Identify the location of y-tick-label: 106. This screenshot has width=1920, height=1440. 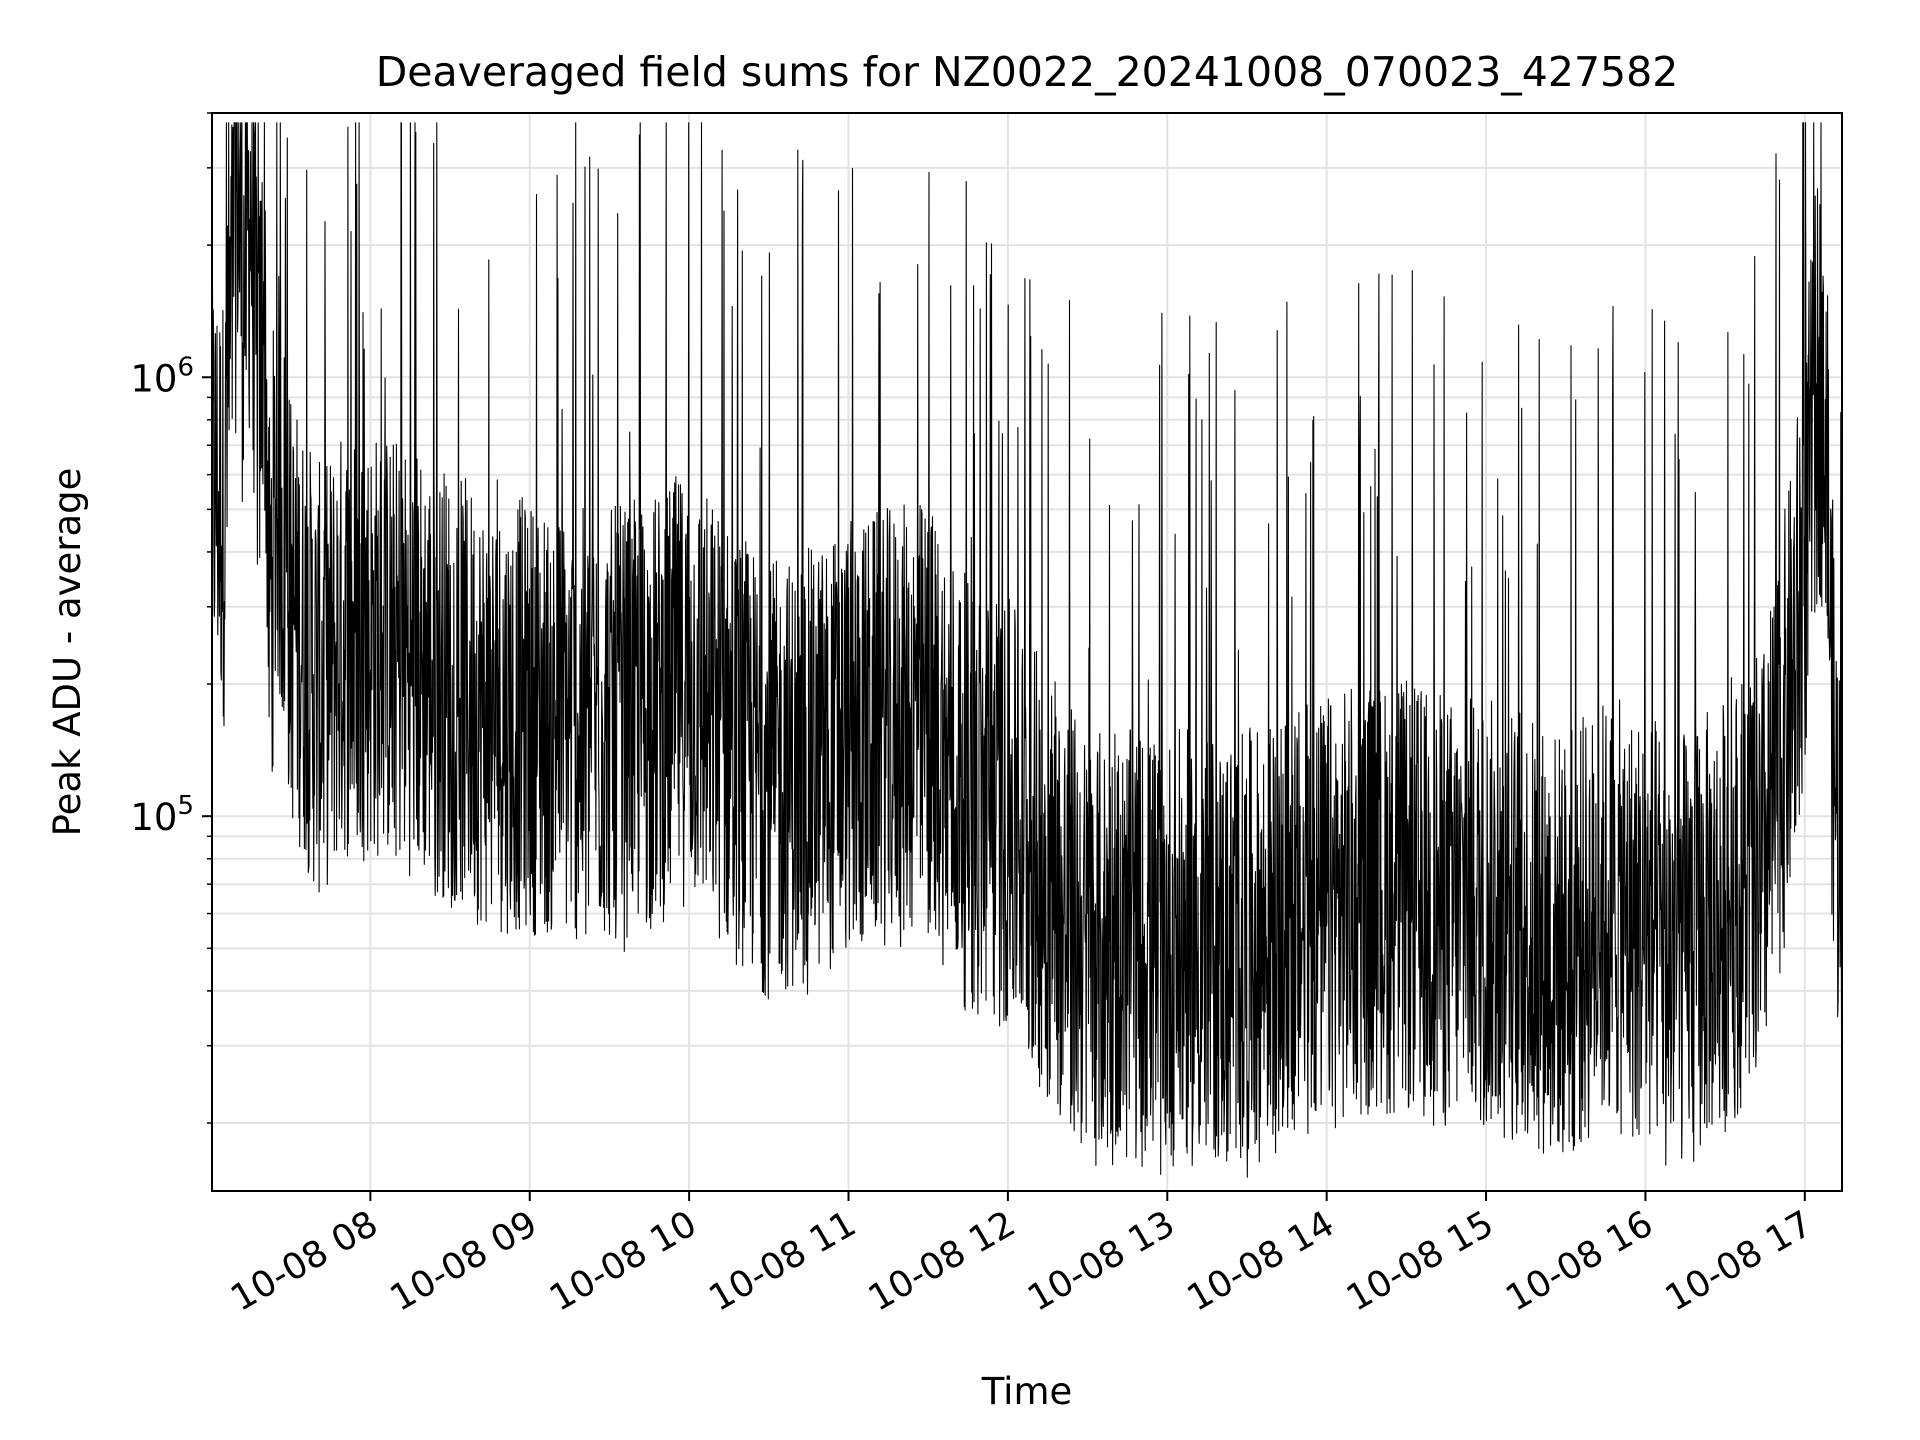
(162, 376).